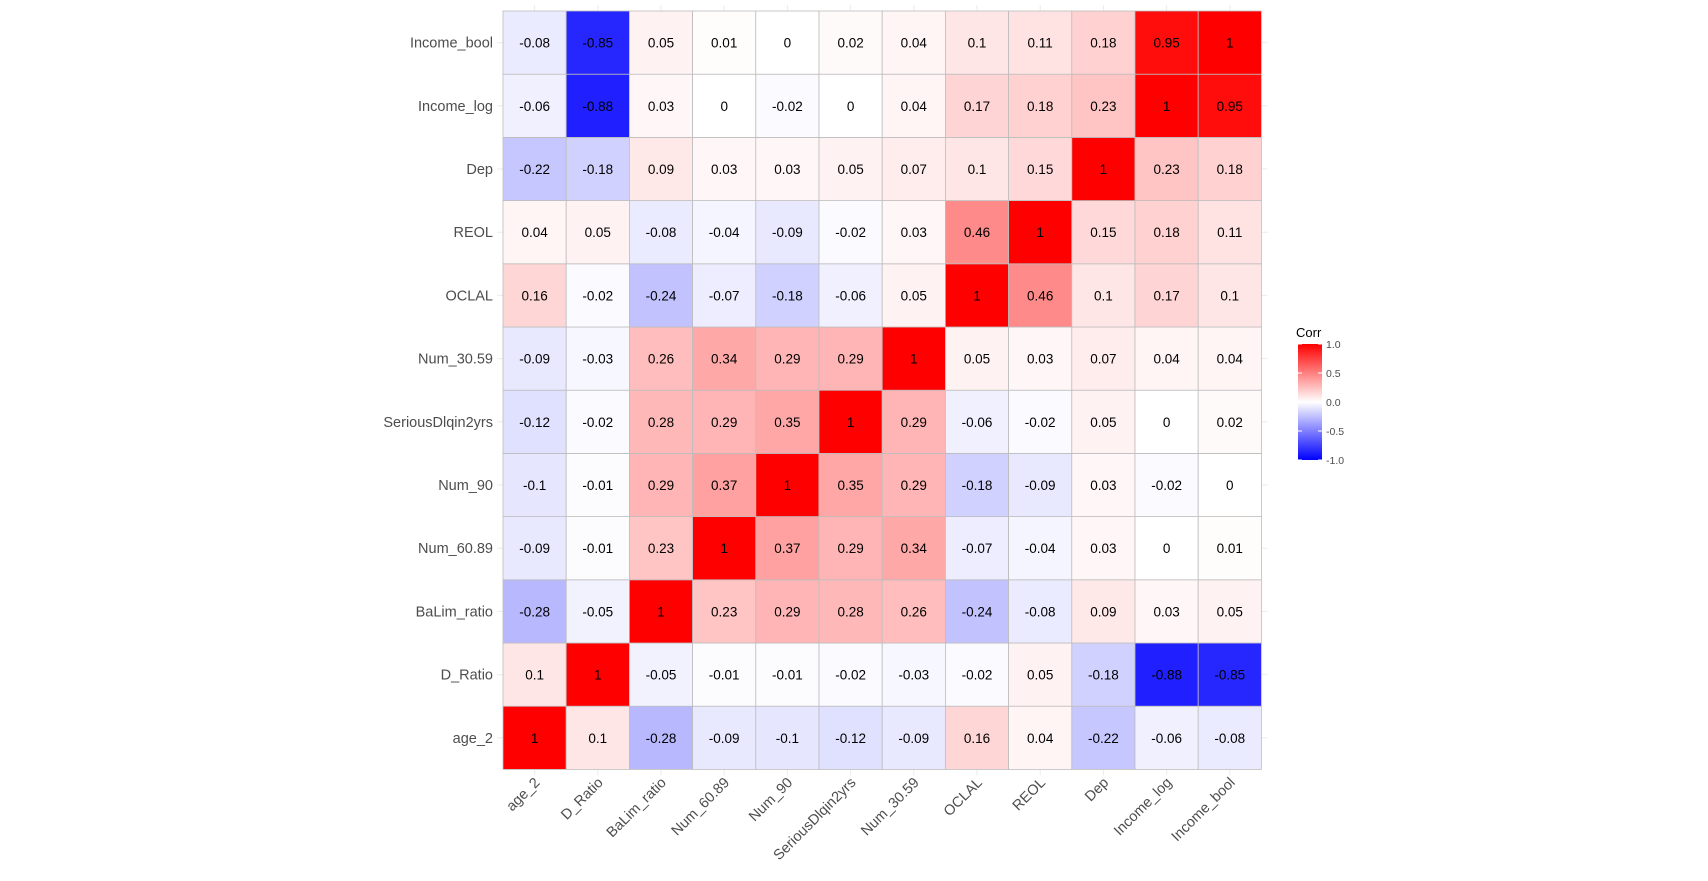  I want to click on heatmap-cell-Num_60.89-BaLim_ratio, so click(661, 548).